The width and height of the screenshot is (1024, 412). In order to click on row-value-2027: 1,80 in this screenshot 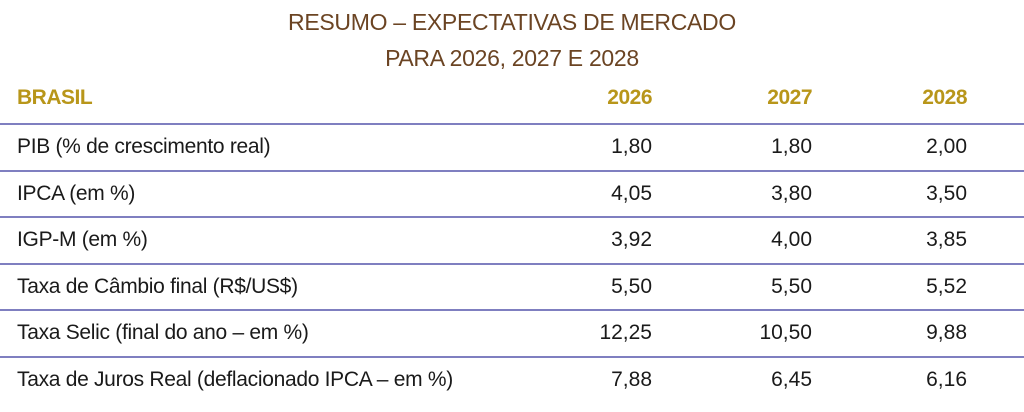, I will do `click(791, 146)`.